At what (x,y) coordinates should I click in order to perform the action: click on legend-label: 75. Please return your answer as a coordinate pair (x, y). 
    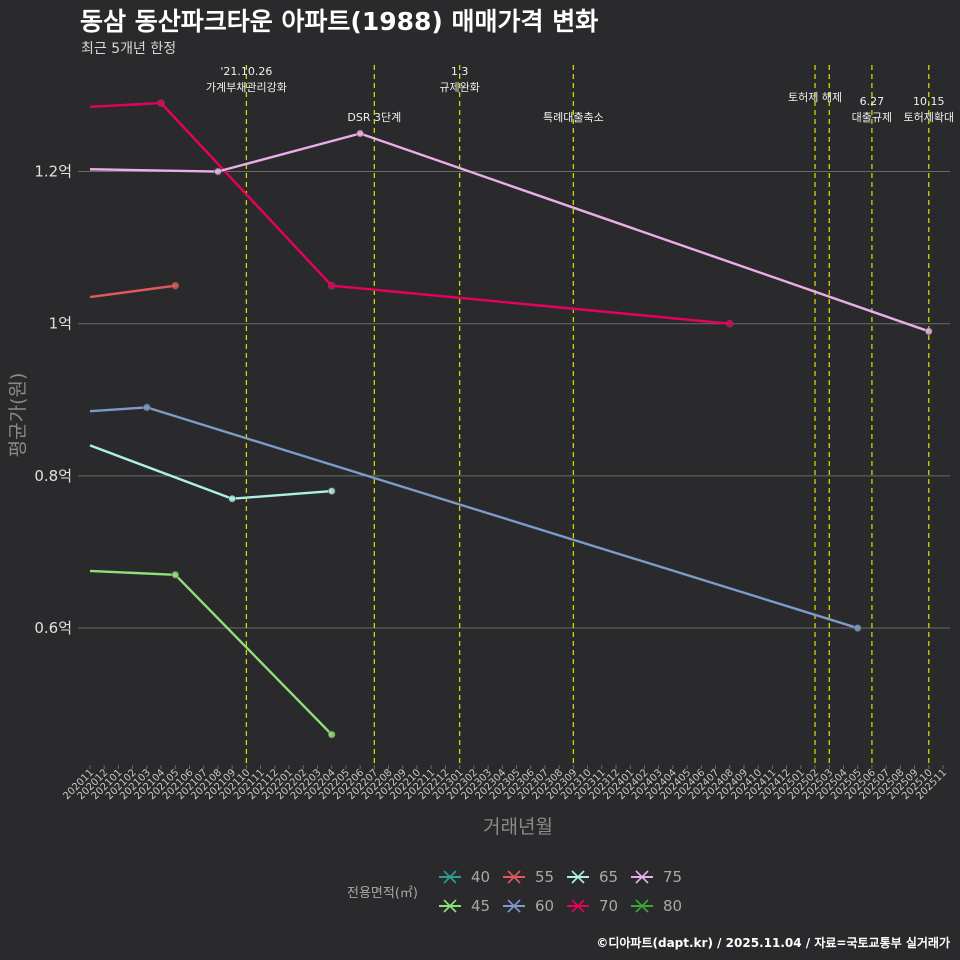
    Looking at the image, I should click on (672, 877).